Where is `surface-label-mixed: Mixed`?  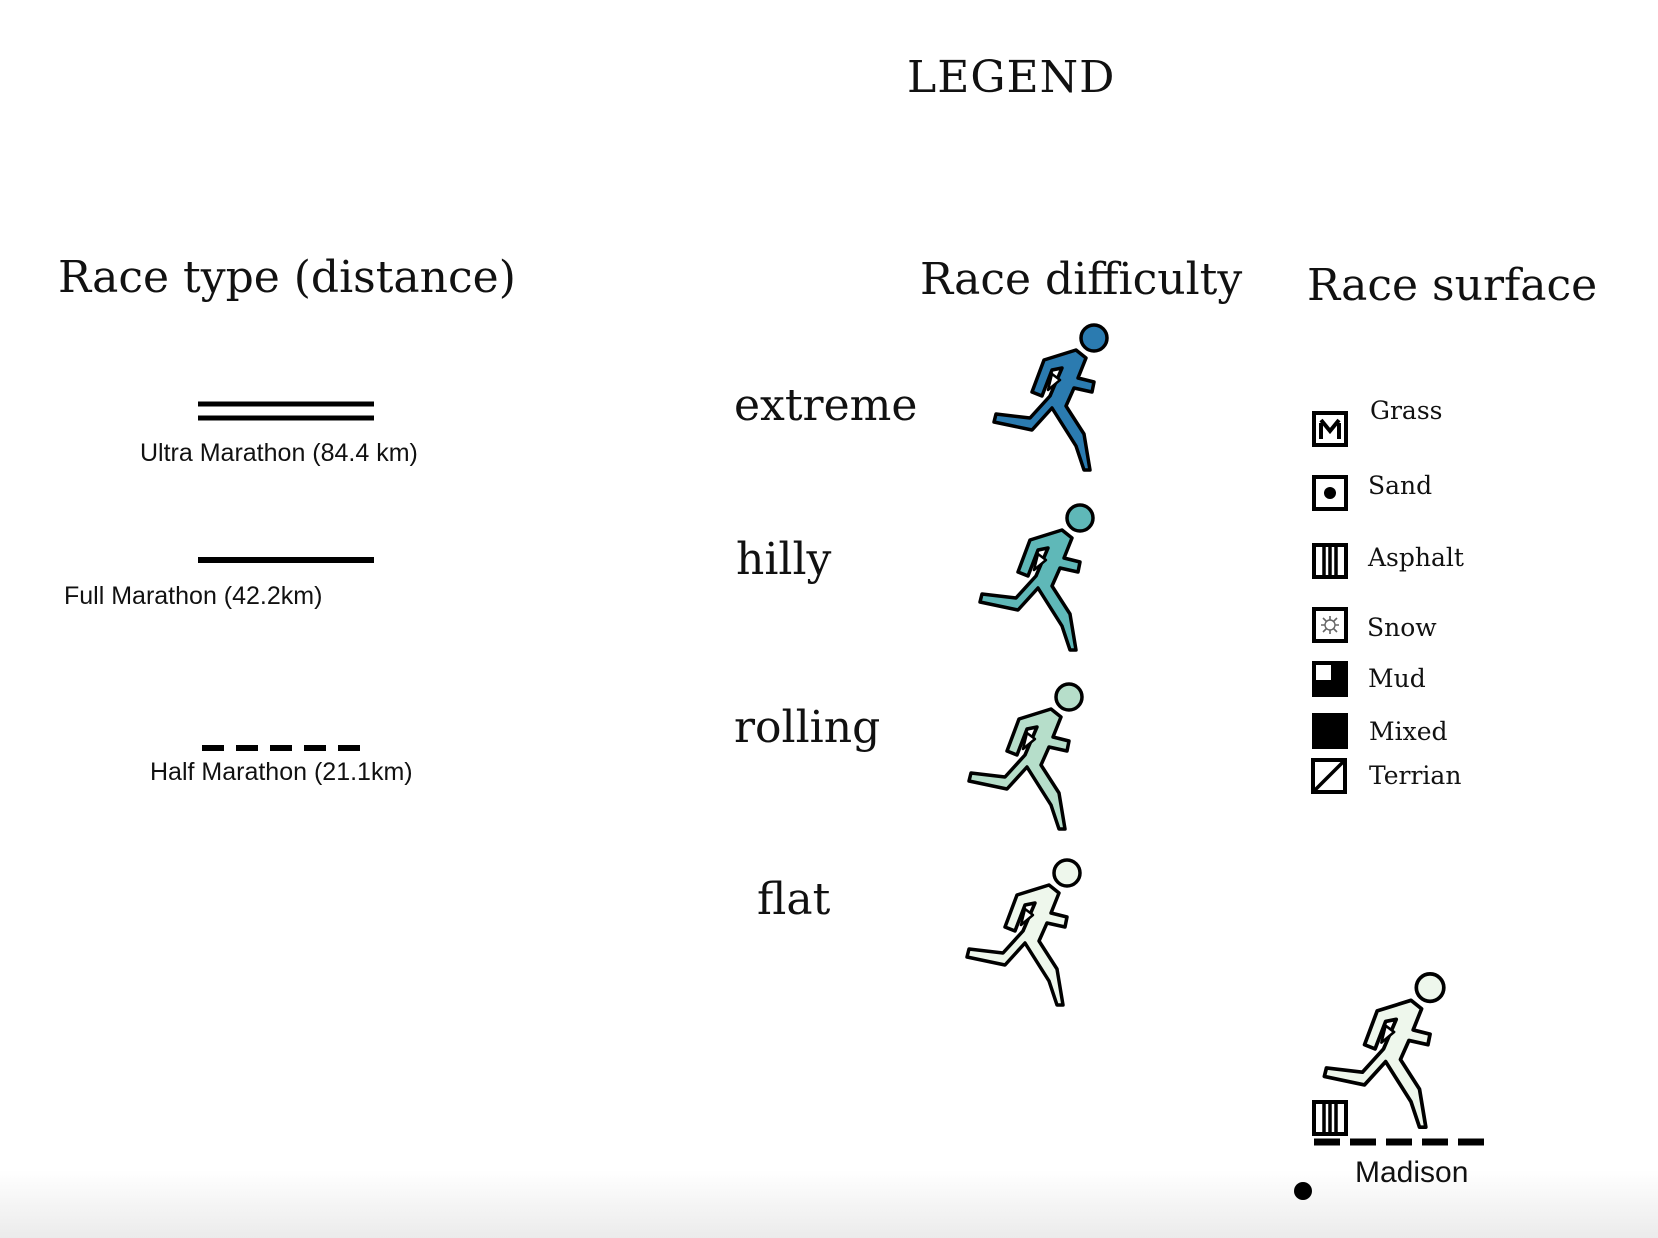
surface-label-mixed: Mixed is located at coordinates (1408, 731).